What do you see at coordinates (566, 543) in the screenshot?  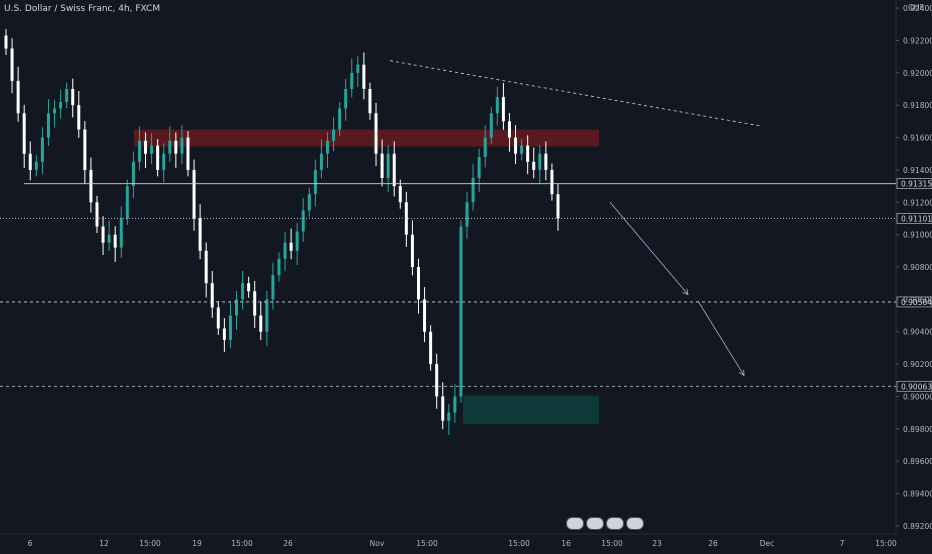 I see `x-tick-label: 16` at bounding box center [566, 543].